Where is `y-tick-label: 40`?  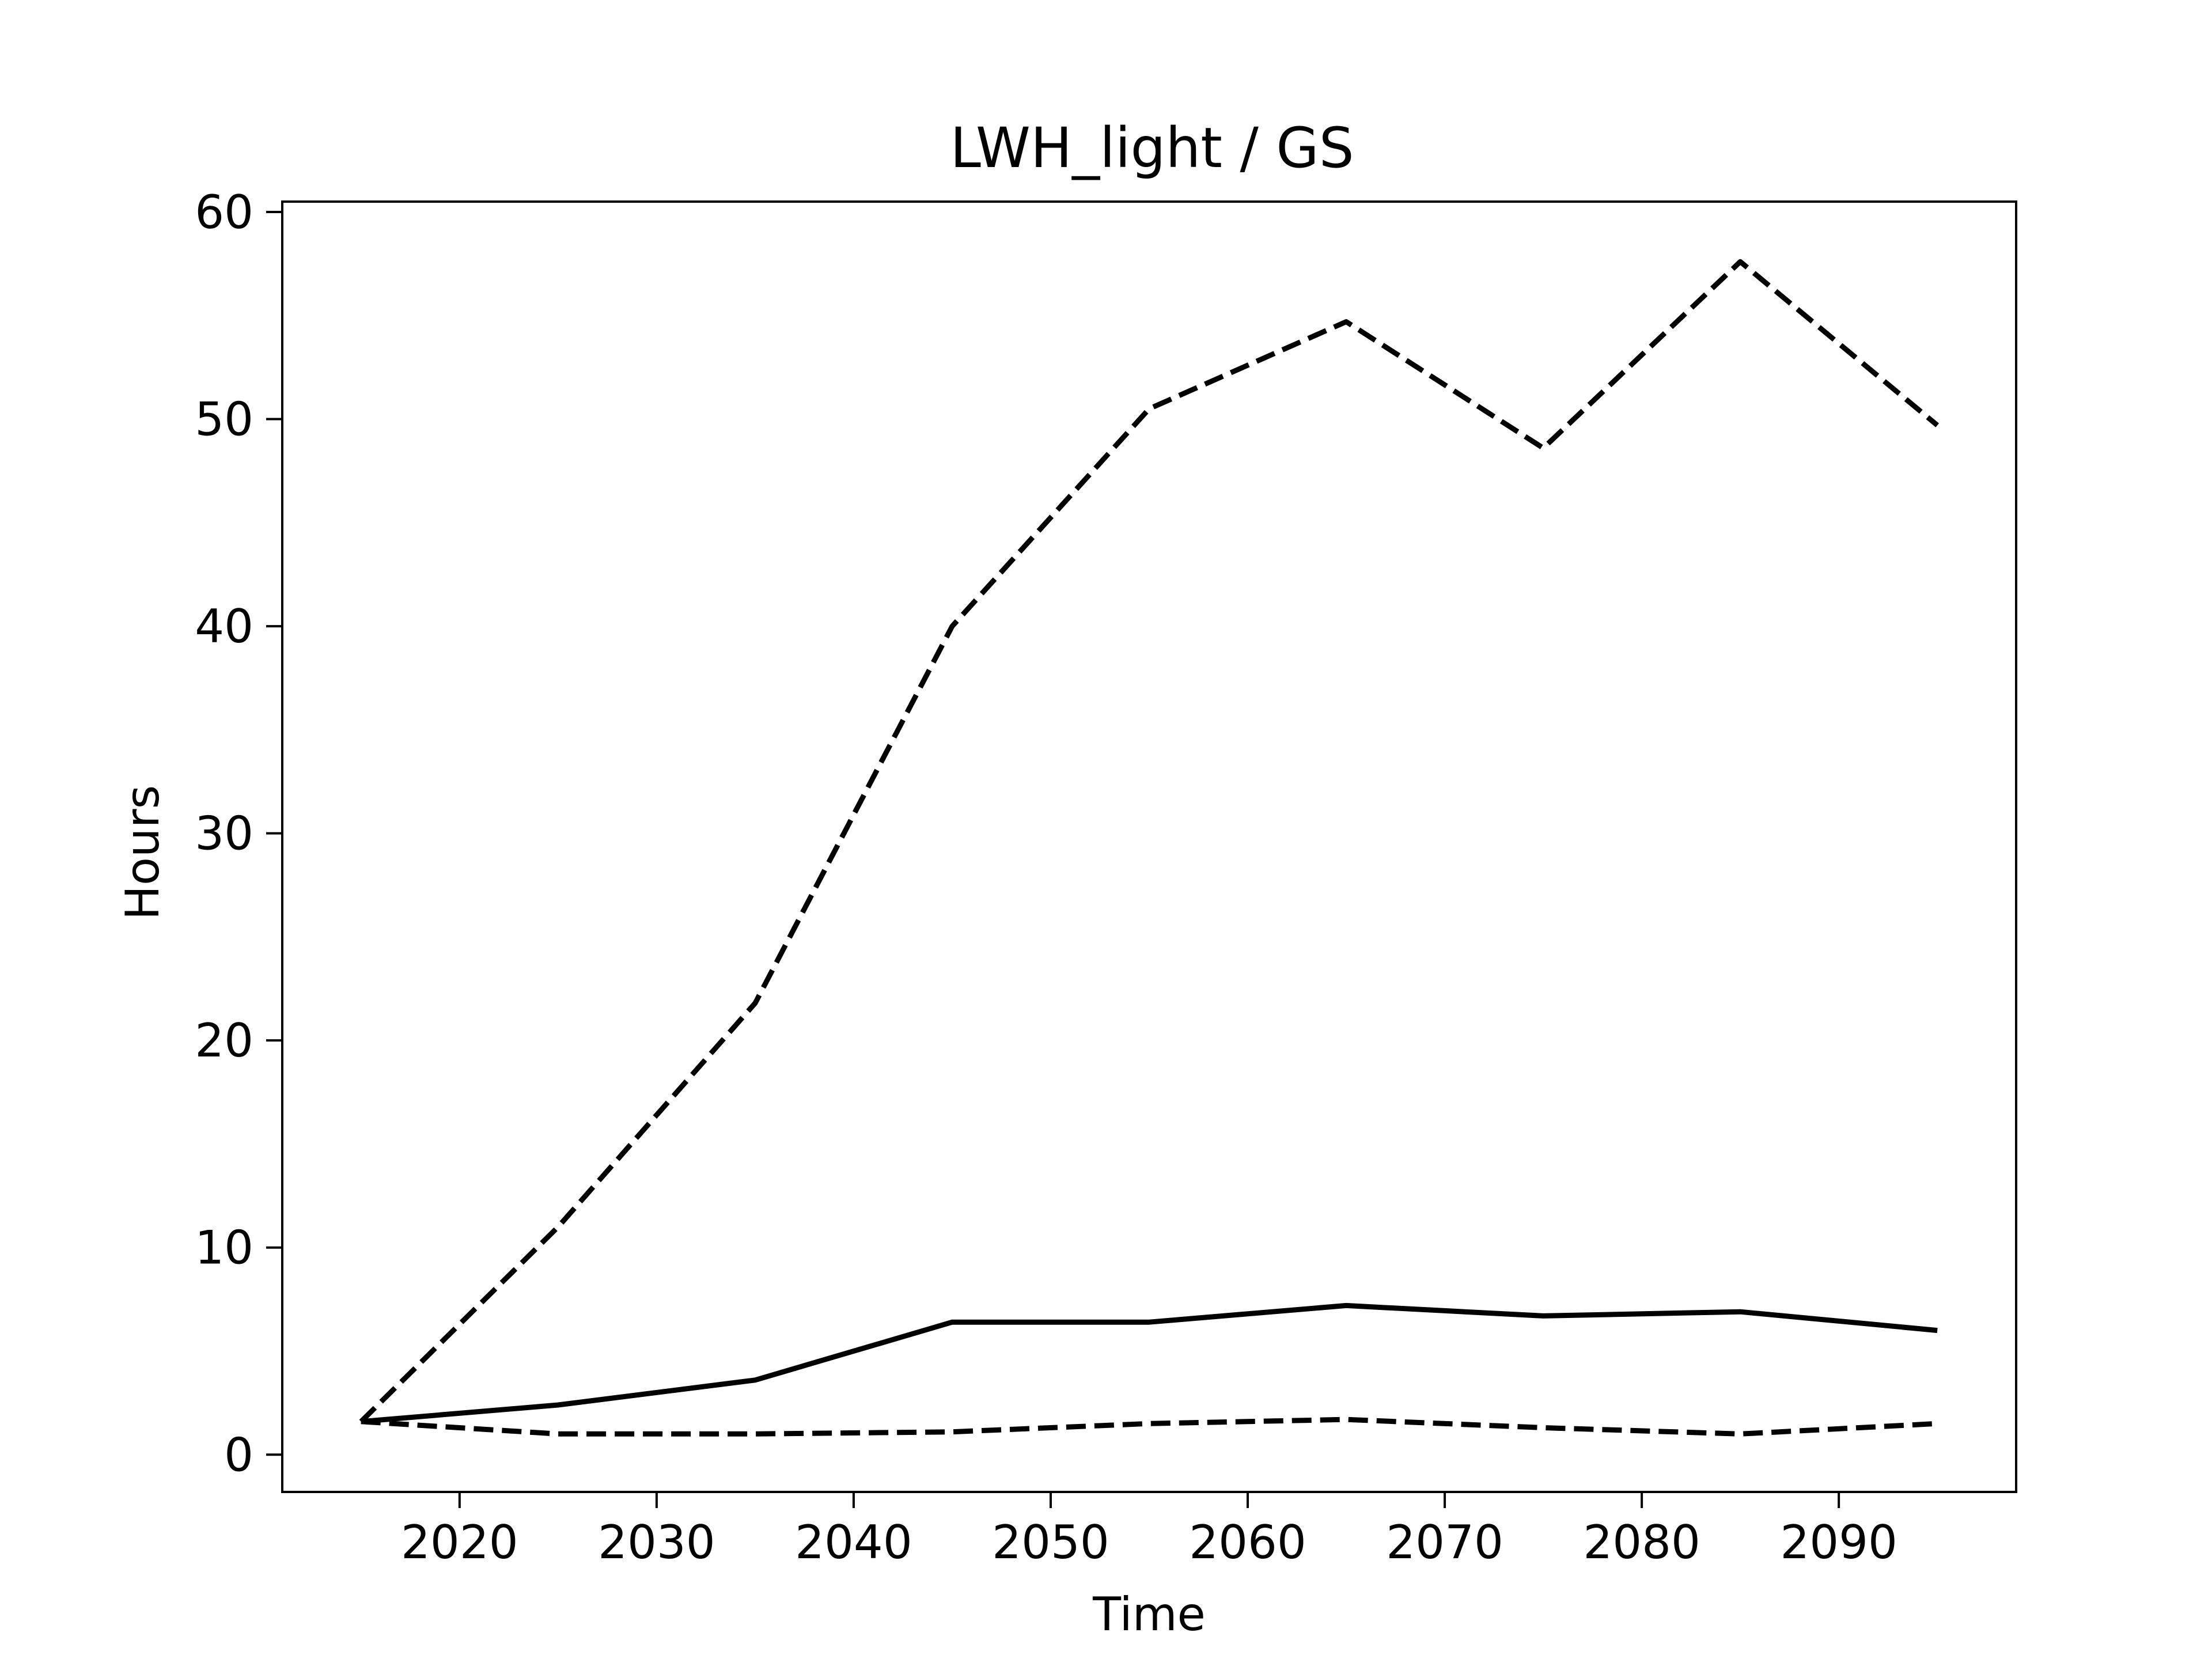
y-tick-label: 40 is located at coordinates (224, 626).